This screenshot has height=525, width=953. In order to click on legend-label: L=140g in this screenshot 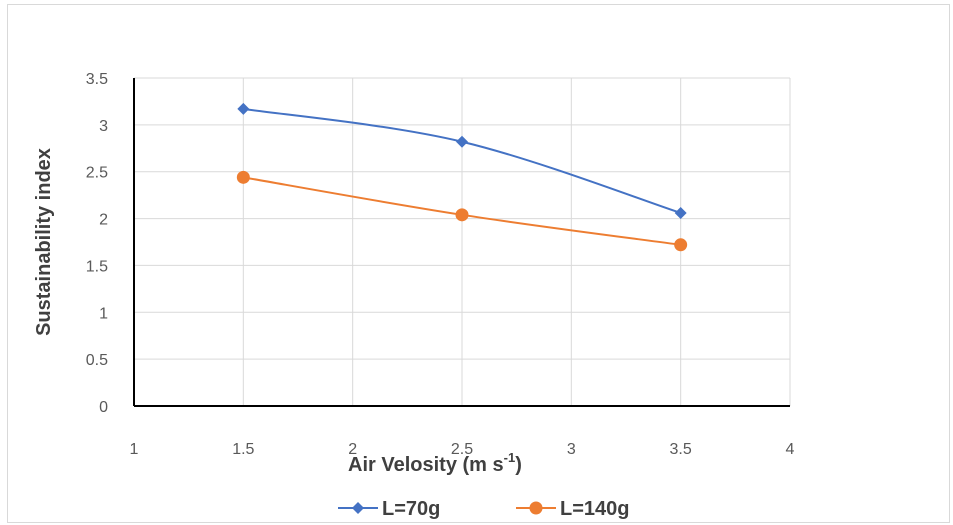, I will do `click(594, 509)`.